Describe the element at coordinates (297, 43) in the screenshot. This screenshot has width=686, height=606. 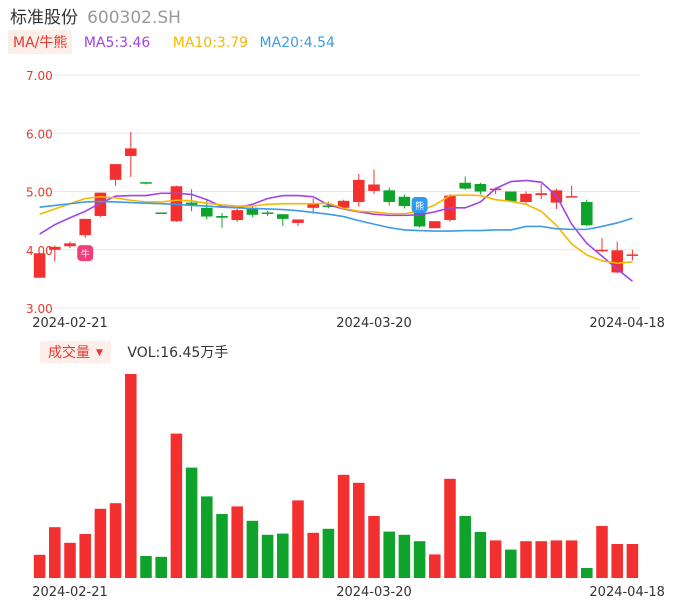
I see `ma20-label: MA20:4.54` at that location.